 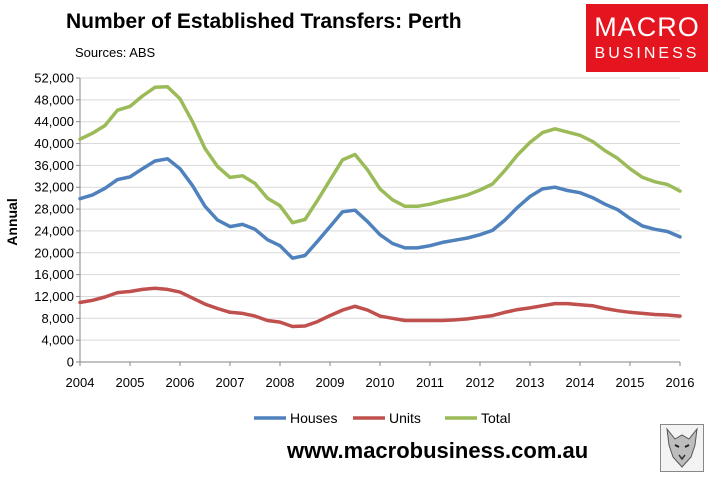 I want to click on x-tick-label: 2006, so click(x=180, y=382).